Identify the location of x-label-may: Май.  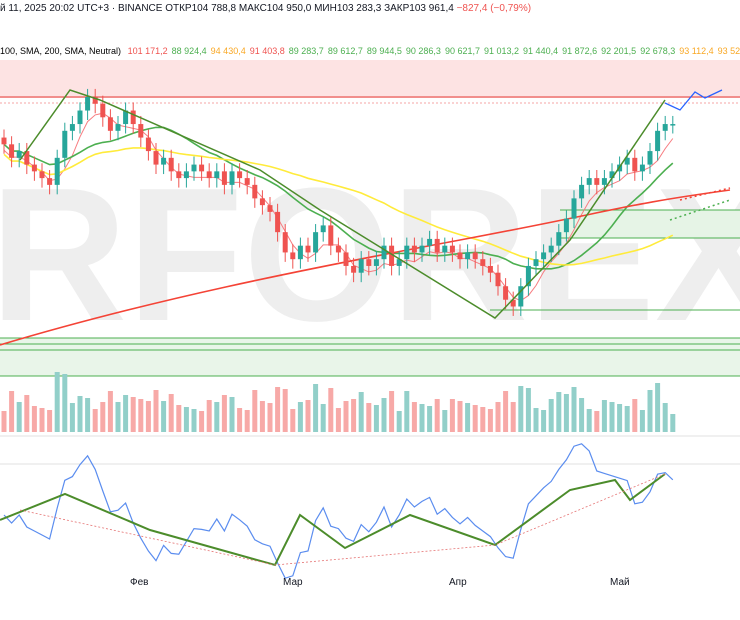
(620, 582).